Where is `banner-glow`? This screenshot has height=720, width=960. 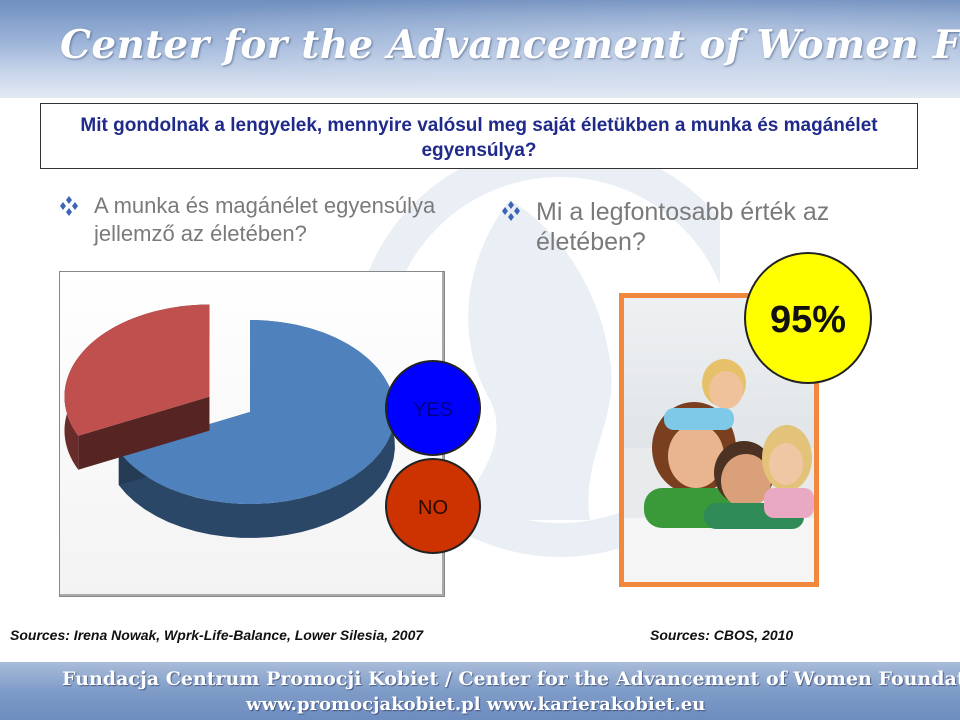 banner-glow is located at coordinates (480, 49).